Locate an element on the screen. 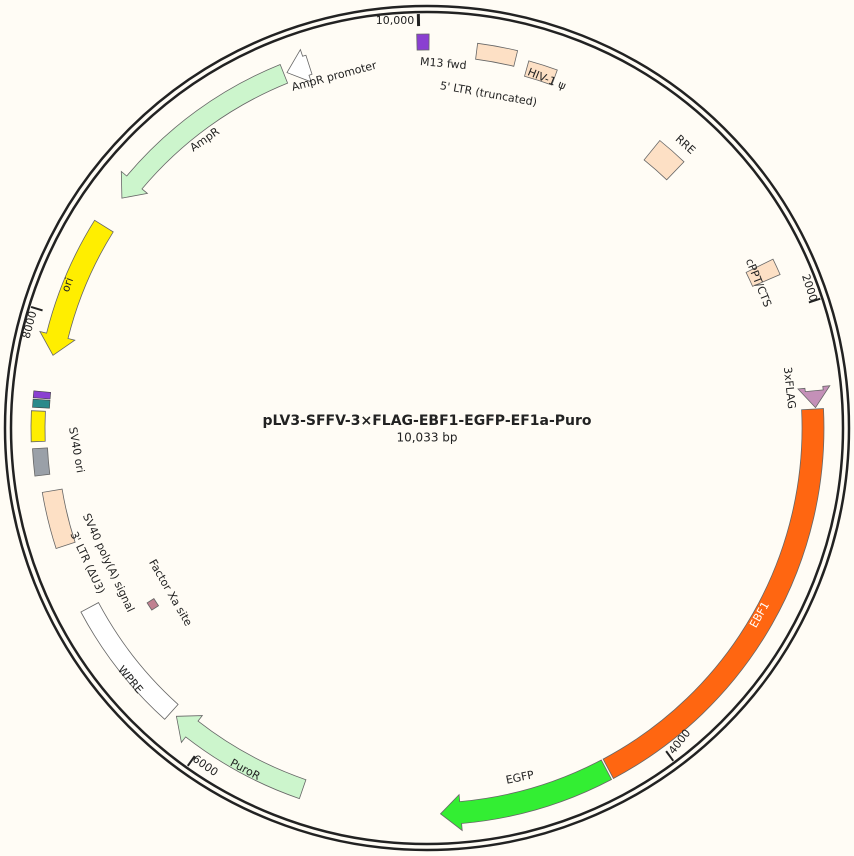 Image resolution: width=854 pixels, height=856 pixels. feature-label: M13 fwd is located at coordinates (443, 63).